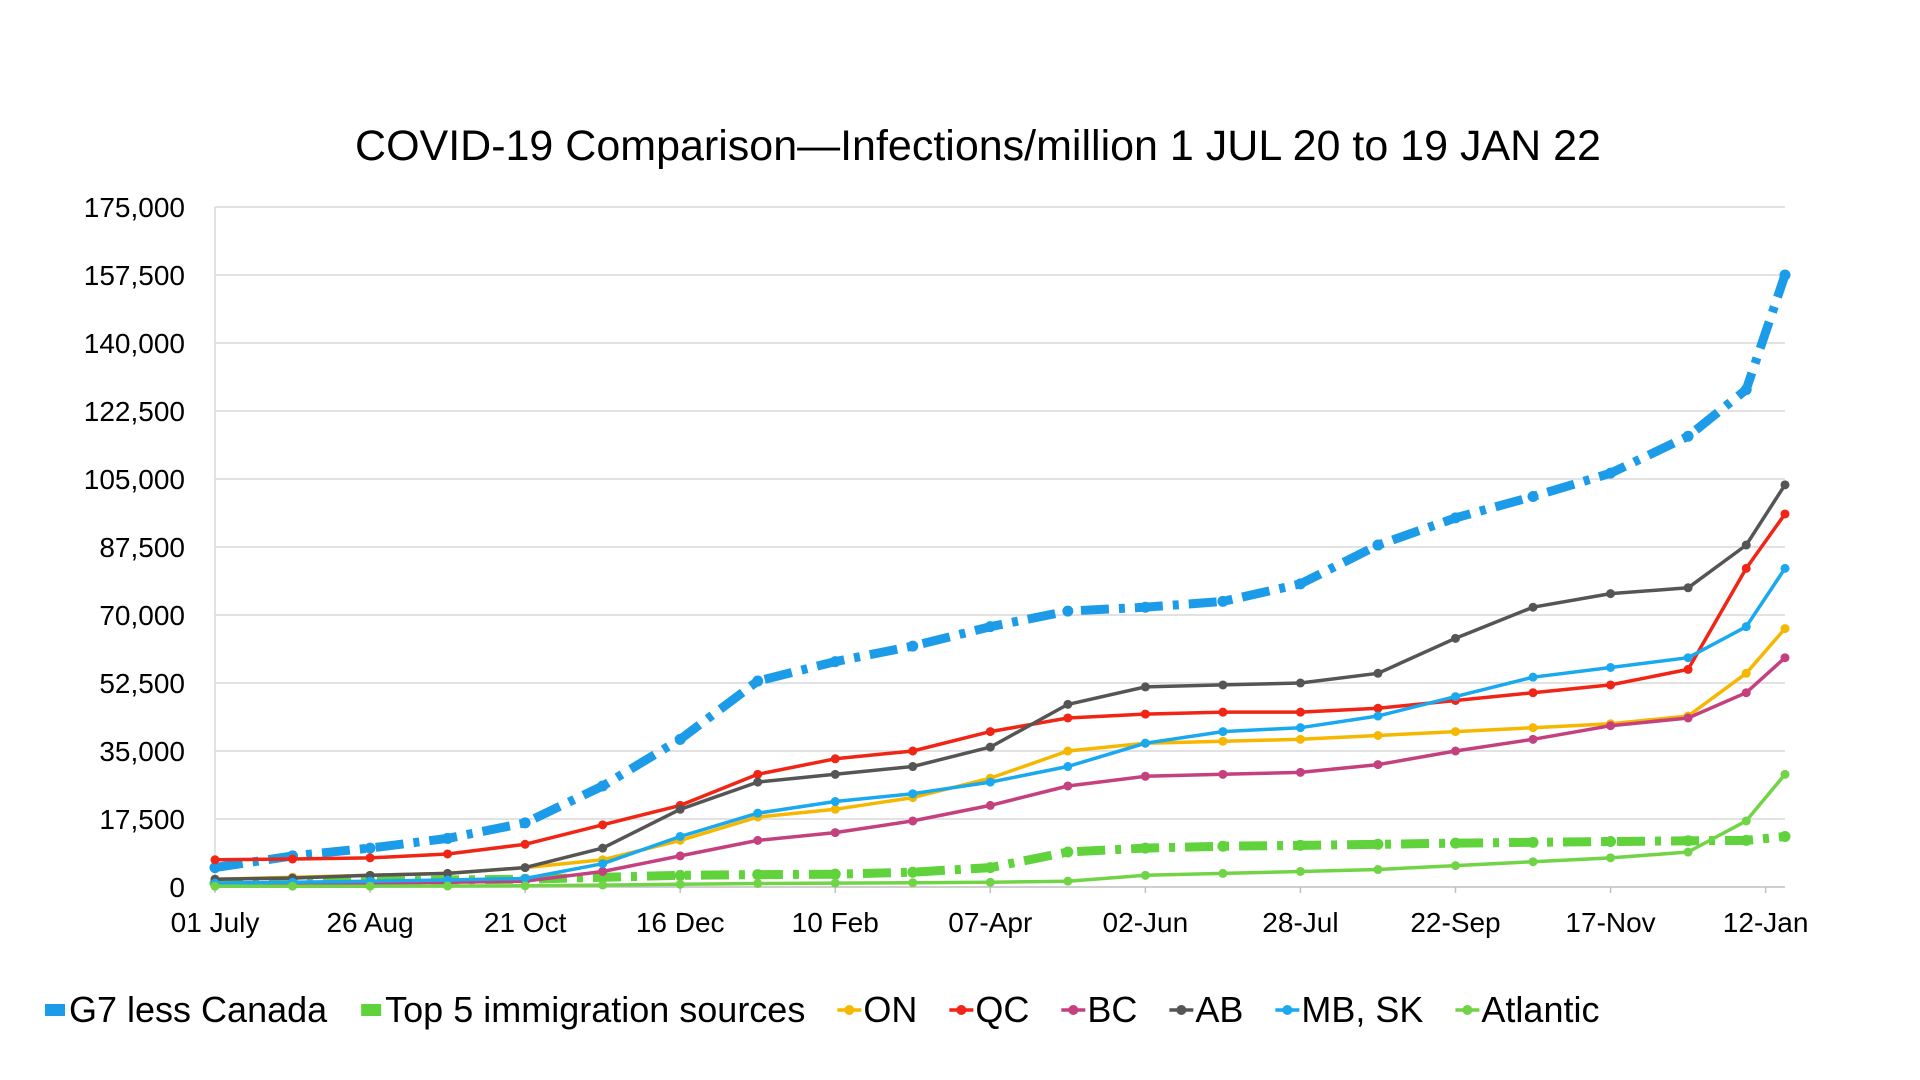  Describe the element at coordinates (369, 922) in the screenshot. I see `x-tick-label: 26 Aug` at that location.